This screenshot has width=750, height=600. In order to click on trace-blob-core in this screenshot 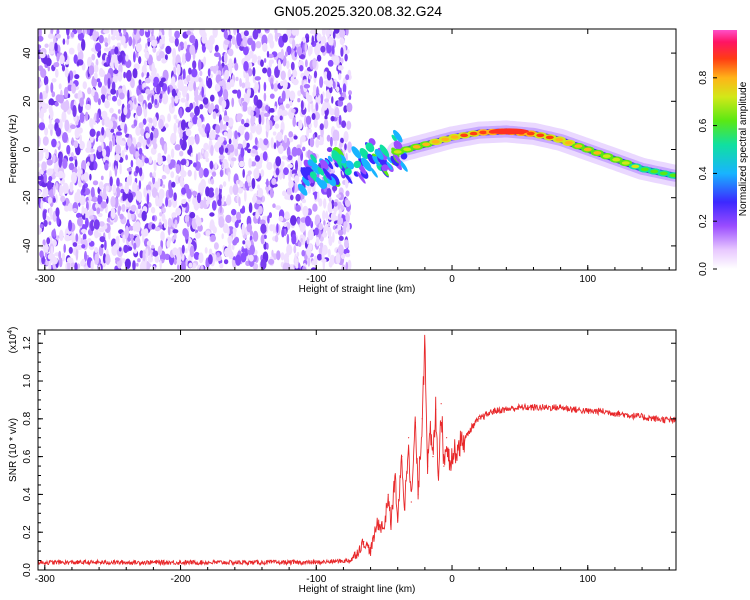, I will do `click(549, 137)`.